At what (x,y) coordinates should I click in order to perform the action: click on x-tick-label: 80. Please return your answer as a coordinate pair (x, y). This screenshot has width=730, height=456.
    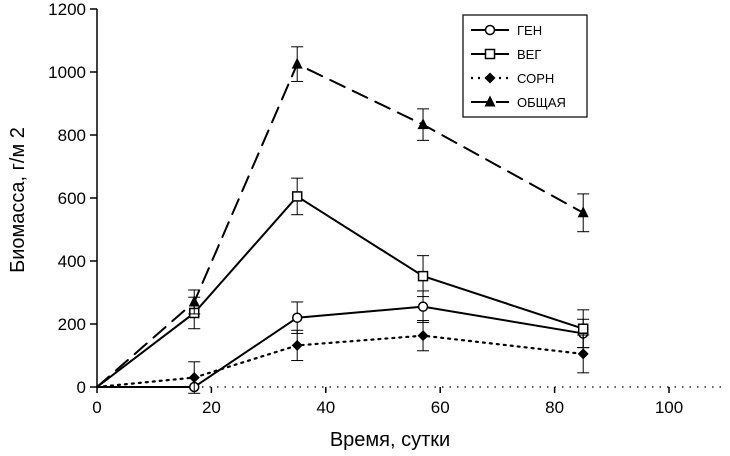
    Looking at the image, I should click on (554, 407).